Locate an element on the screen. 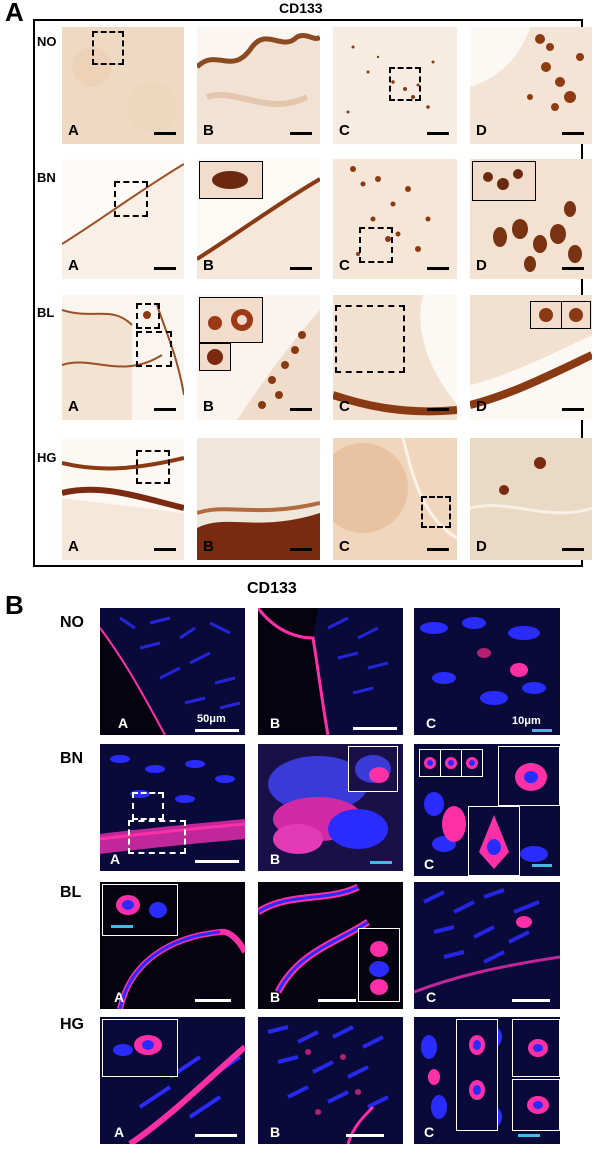 The image size is (596, 1161). ihc-bl-c: C is located at coordinates (395, 357).